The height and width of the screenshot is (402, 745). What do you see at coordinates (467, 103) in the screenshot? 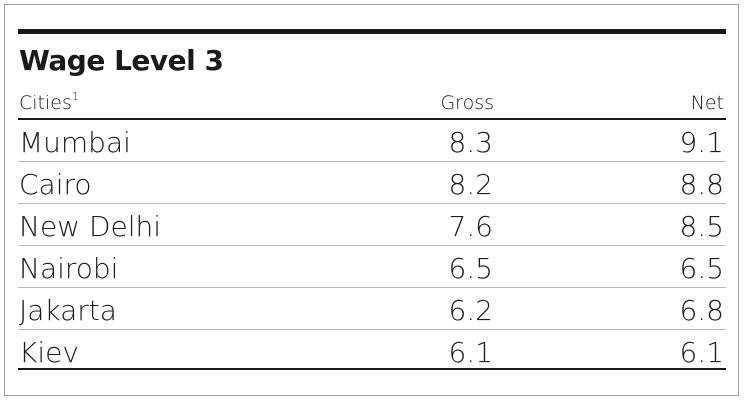
I see `header-gross: Gross` at bounding box center [467, 103].